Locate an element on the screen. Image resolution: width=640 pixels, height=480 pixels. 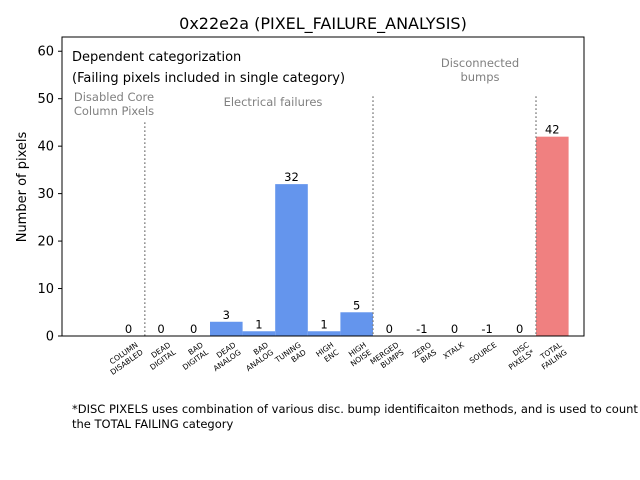
y-tick-label: 30 is located at coordinates (45, 194).